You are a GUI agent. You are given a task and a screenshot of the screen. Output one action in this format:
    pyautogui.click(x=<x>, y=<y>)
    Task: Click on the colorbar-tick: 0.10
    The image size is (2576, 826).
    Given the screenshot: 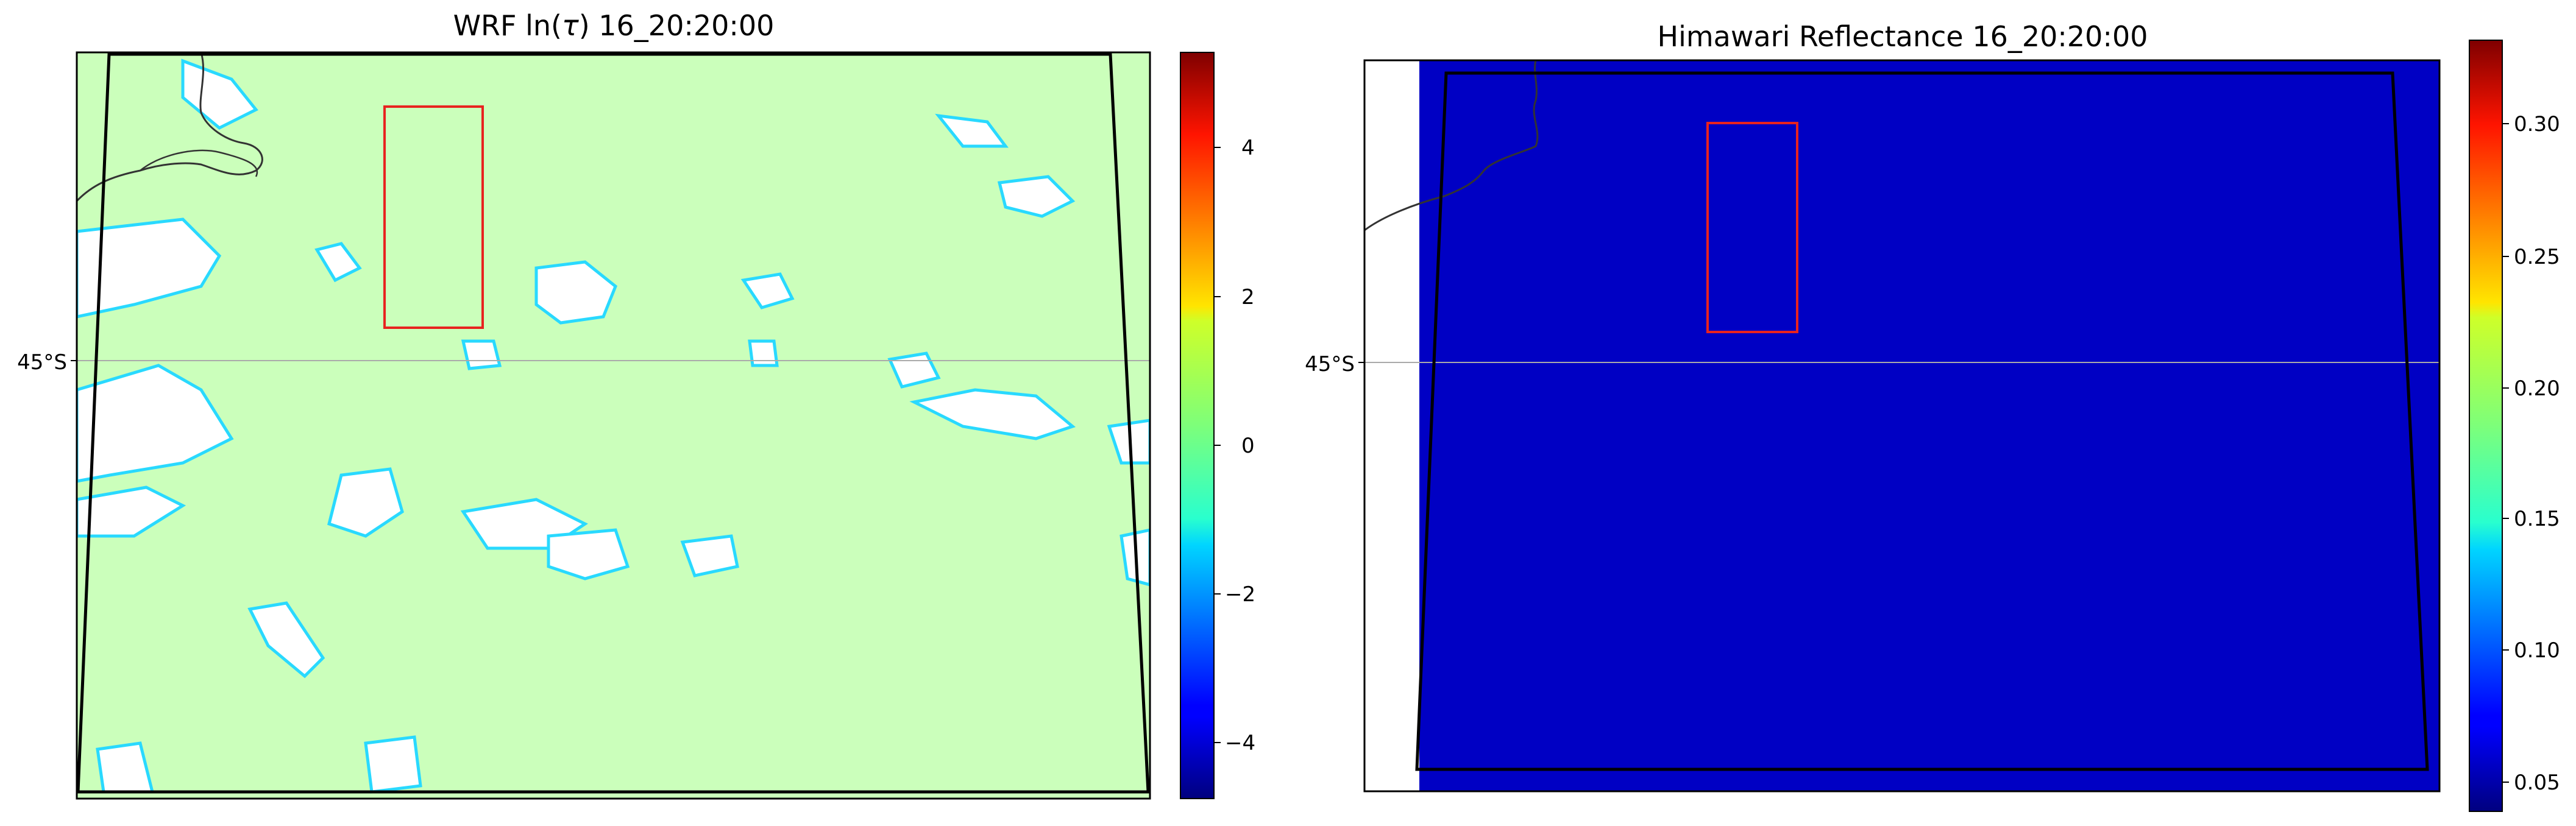 What is the action you would take?
    pyautogui.click(x=2537, y=650)
    